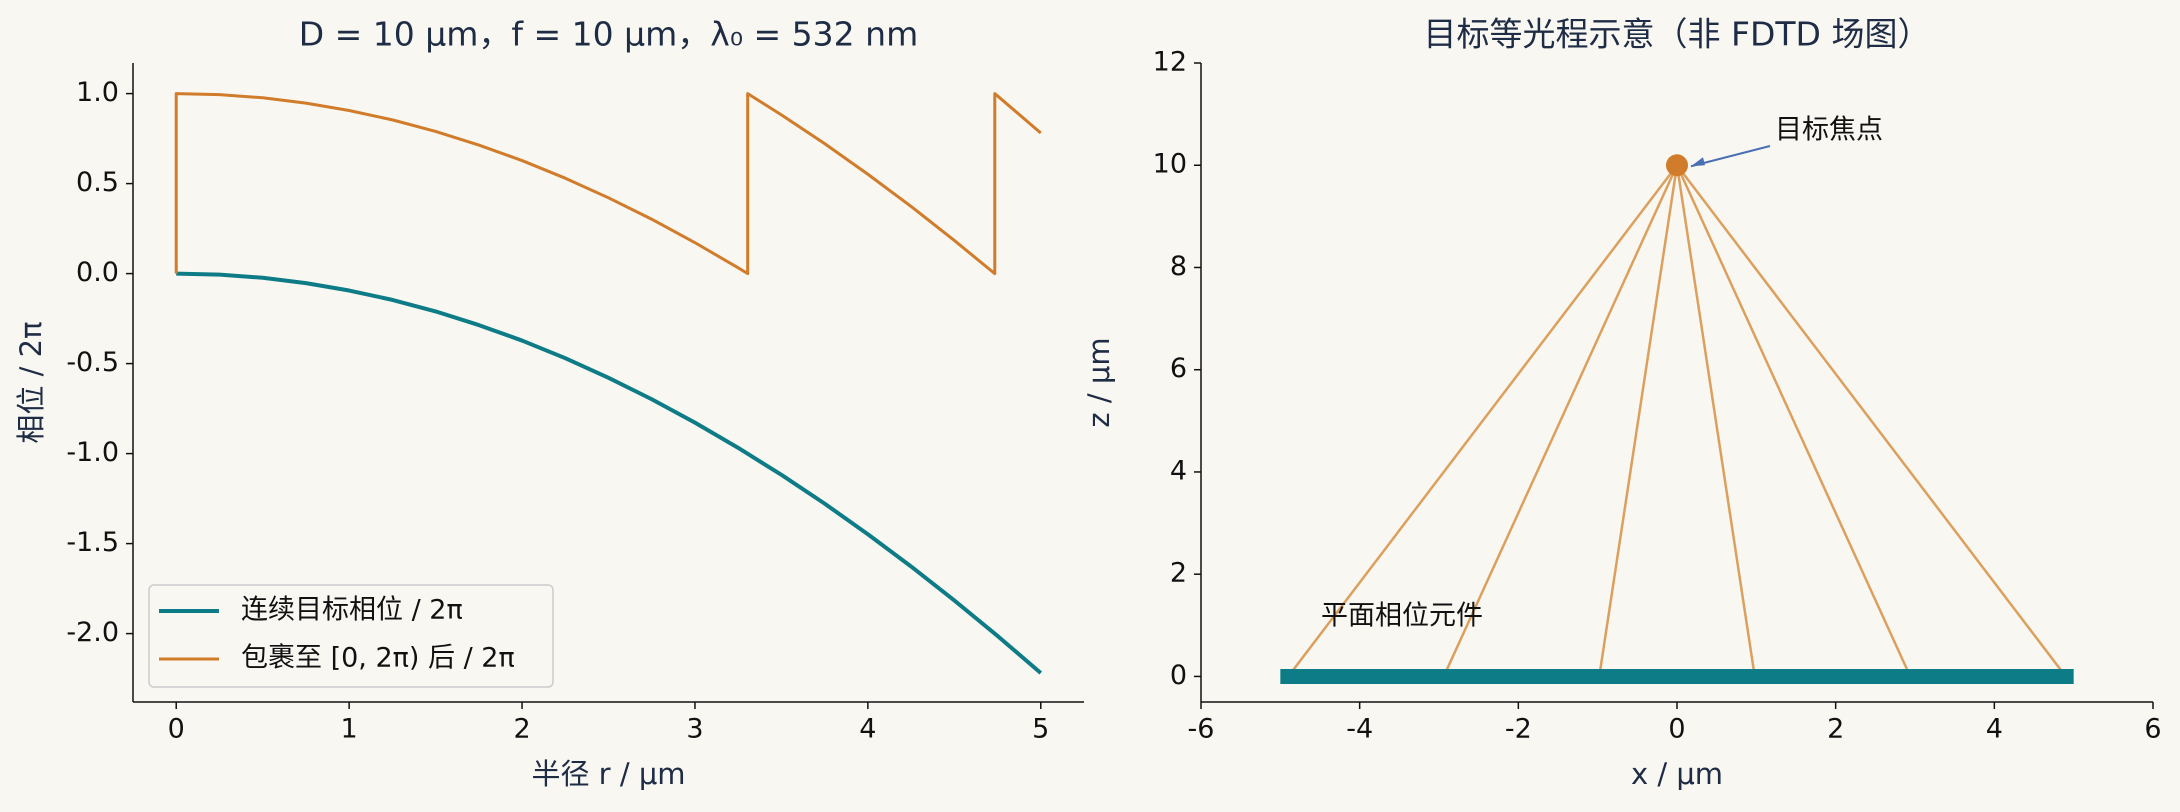 Image resolution: width=2180 pixels, height=812 pixels. Describe the element at coordinates (97, 272) in the screenshot. I see `y-tick-label: 0.0` at that location.